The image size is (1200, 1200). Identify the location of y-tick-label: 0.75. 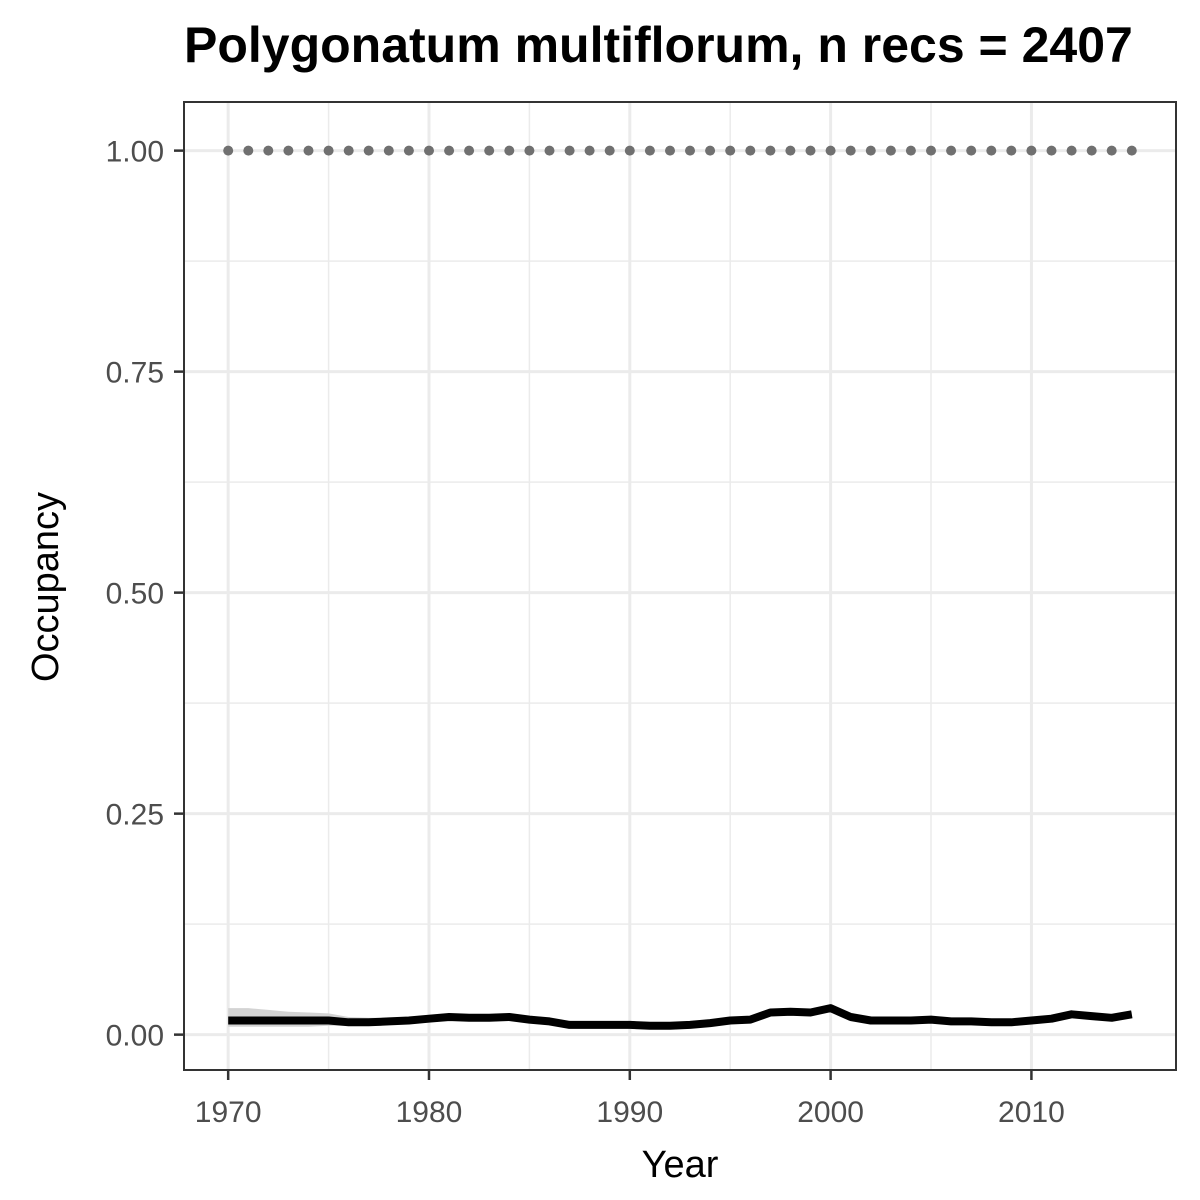
(135, 373).